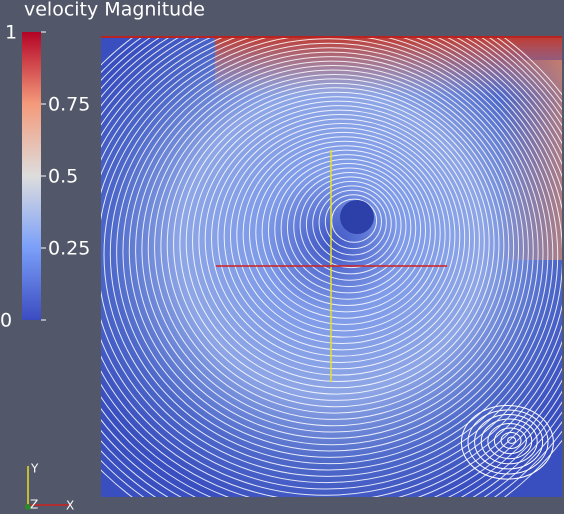 The image size is (564, 514). I want to click on colorbar, so click(31, 176).